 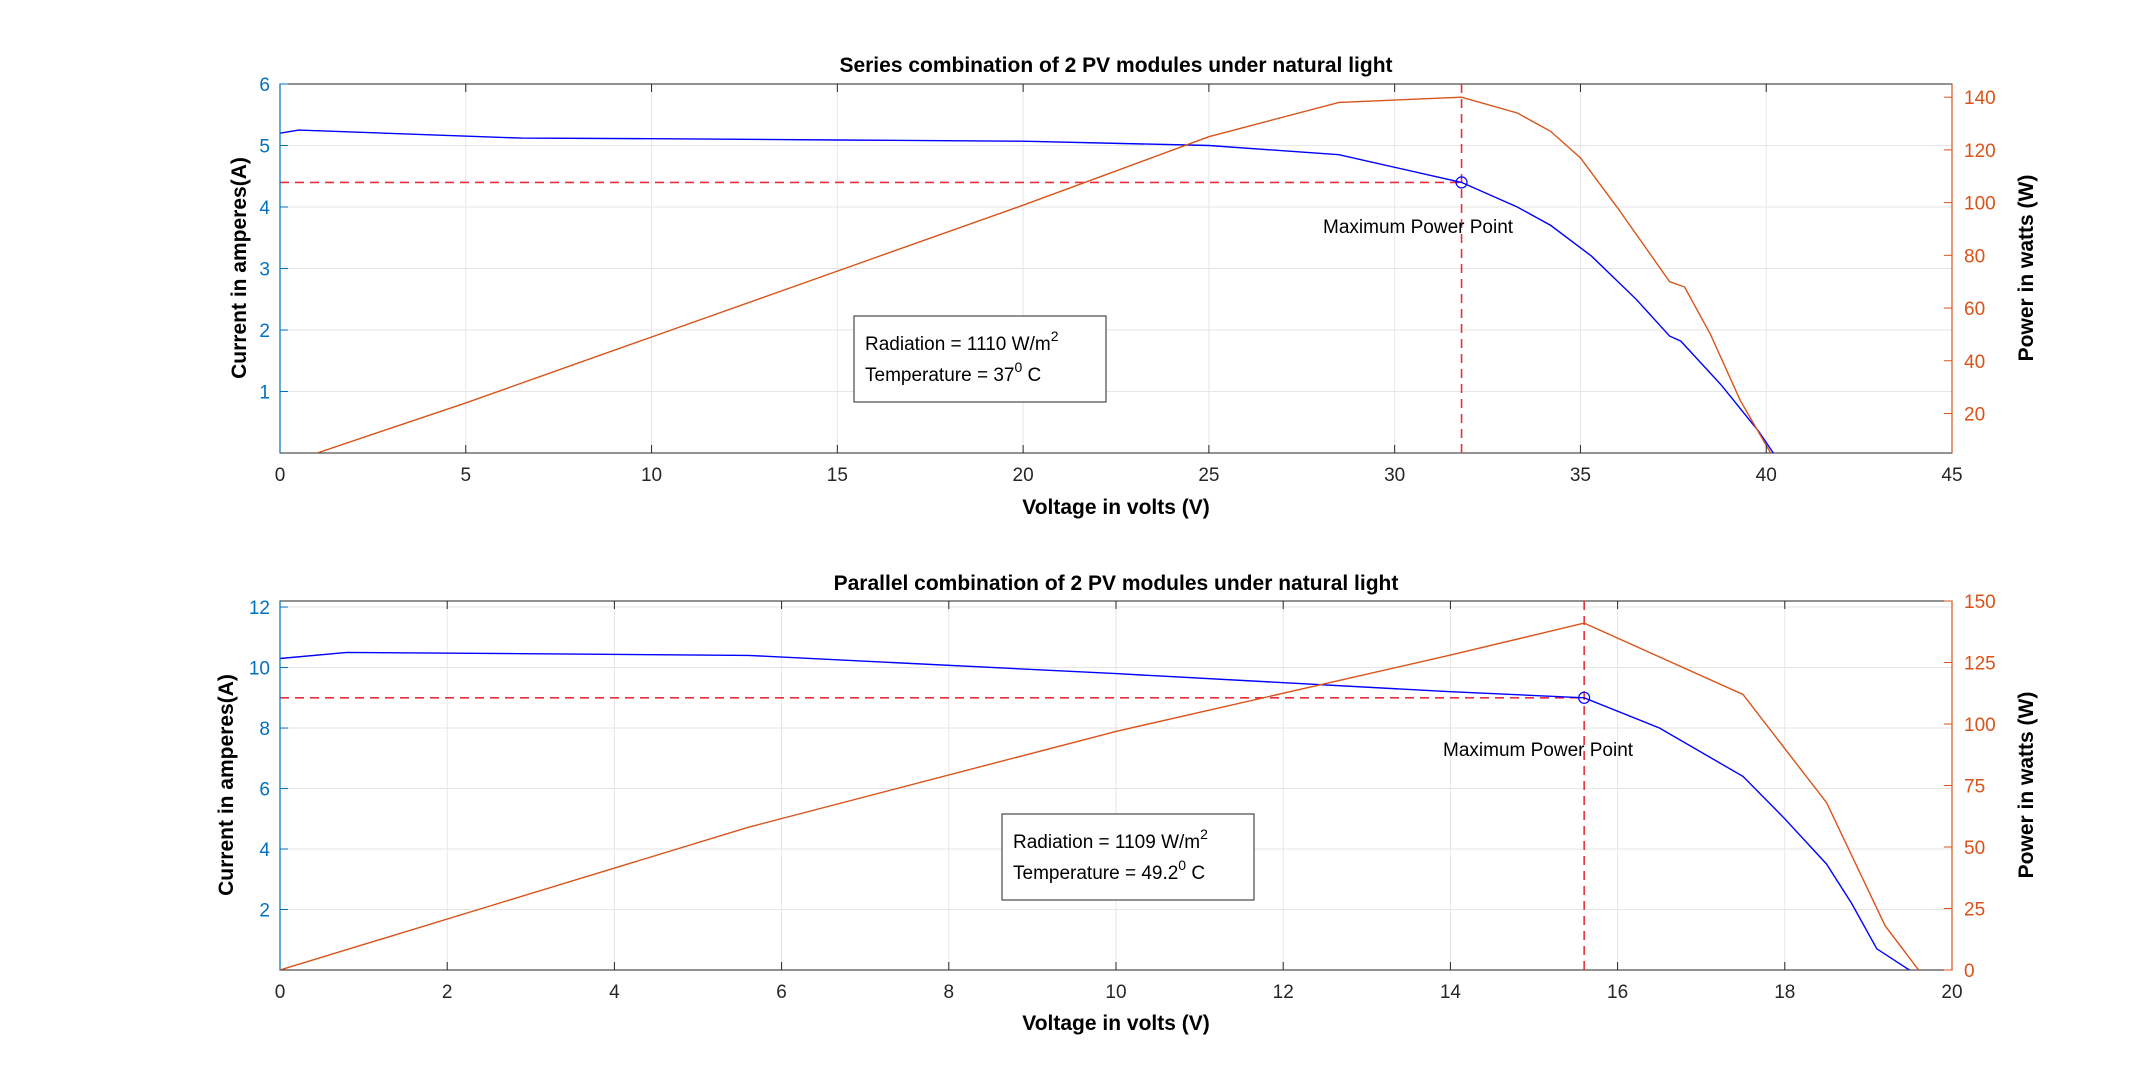 What do you see at coordinates (264, 147) in the screenshot?
I see `y-left-tick-label: 5` at bounding box center [264, 147].